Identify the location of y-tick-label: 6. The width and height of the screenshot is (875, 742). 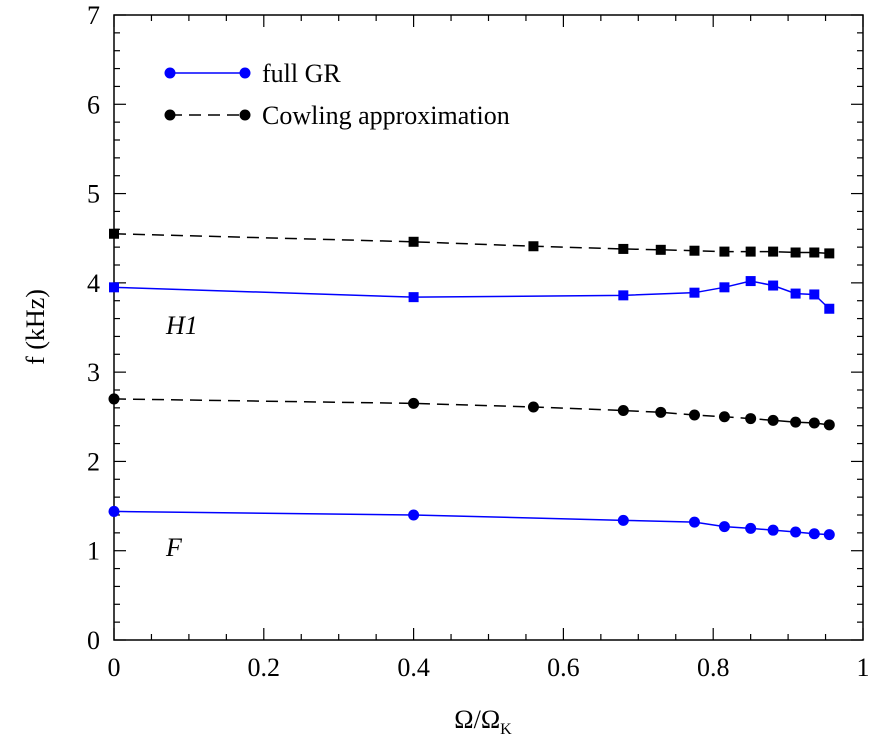
(93, 104).